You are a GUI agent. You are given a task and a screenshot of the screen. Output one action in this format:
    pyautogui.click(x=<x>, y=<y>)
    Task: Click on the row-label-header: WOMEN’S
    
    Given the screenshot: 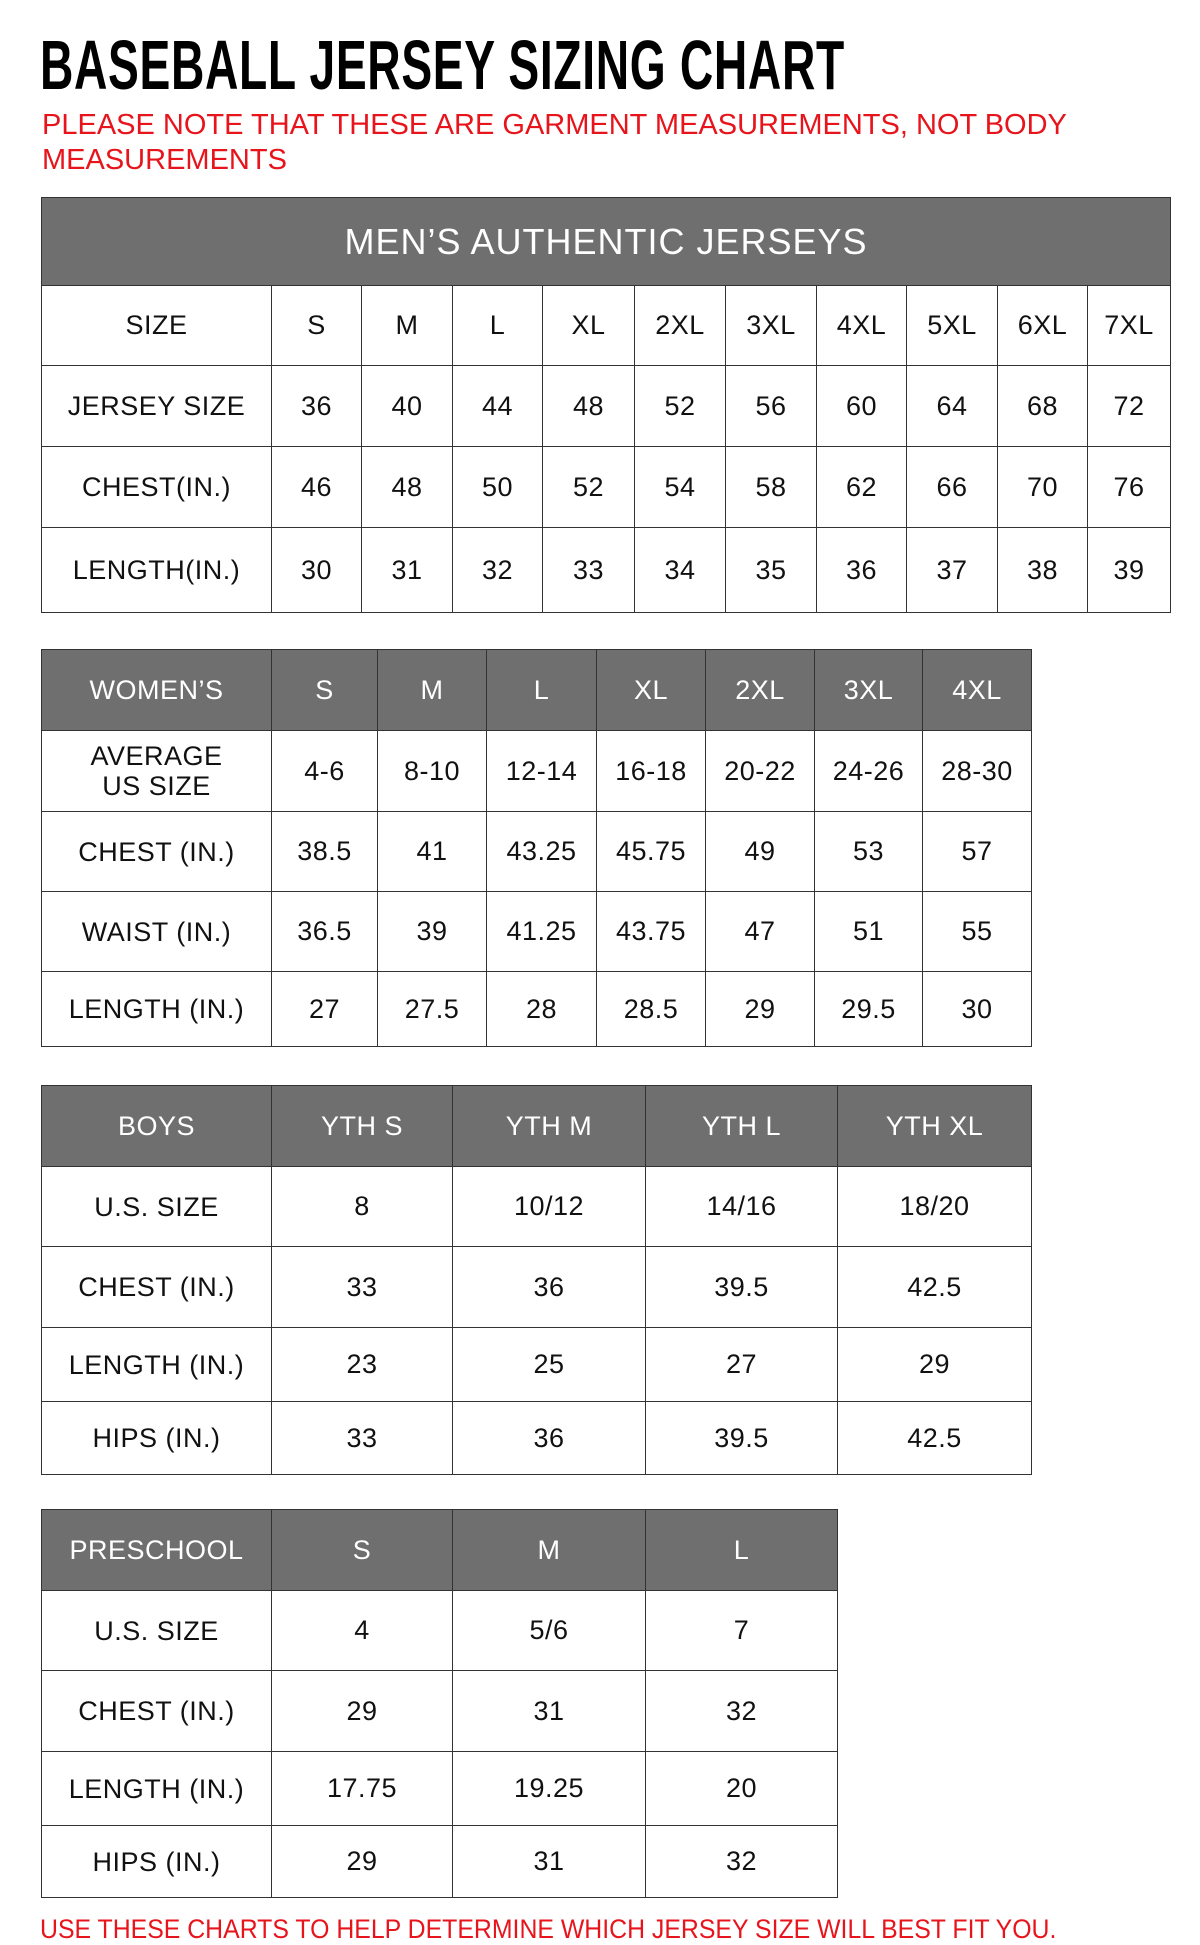 What is the action you would take?
    pyautogui.click(x=156, y=690)
    